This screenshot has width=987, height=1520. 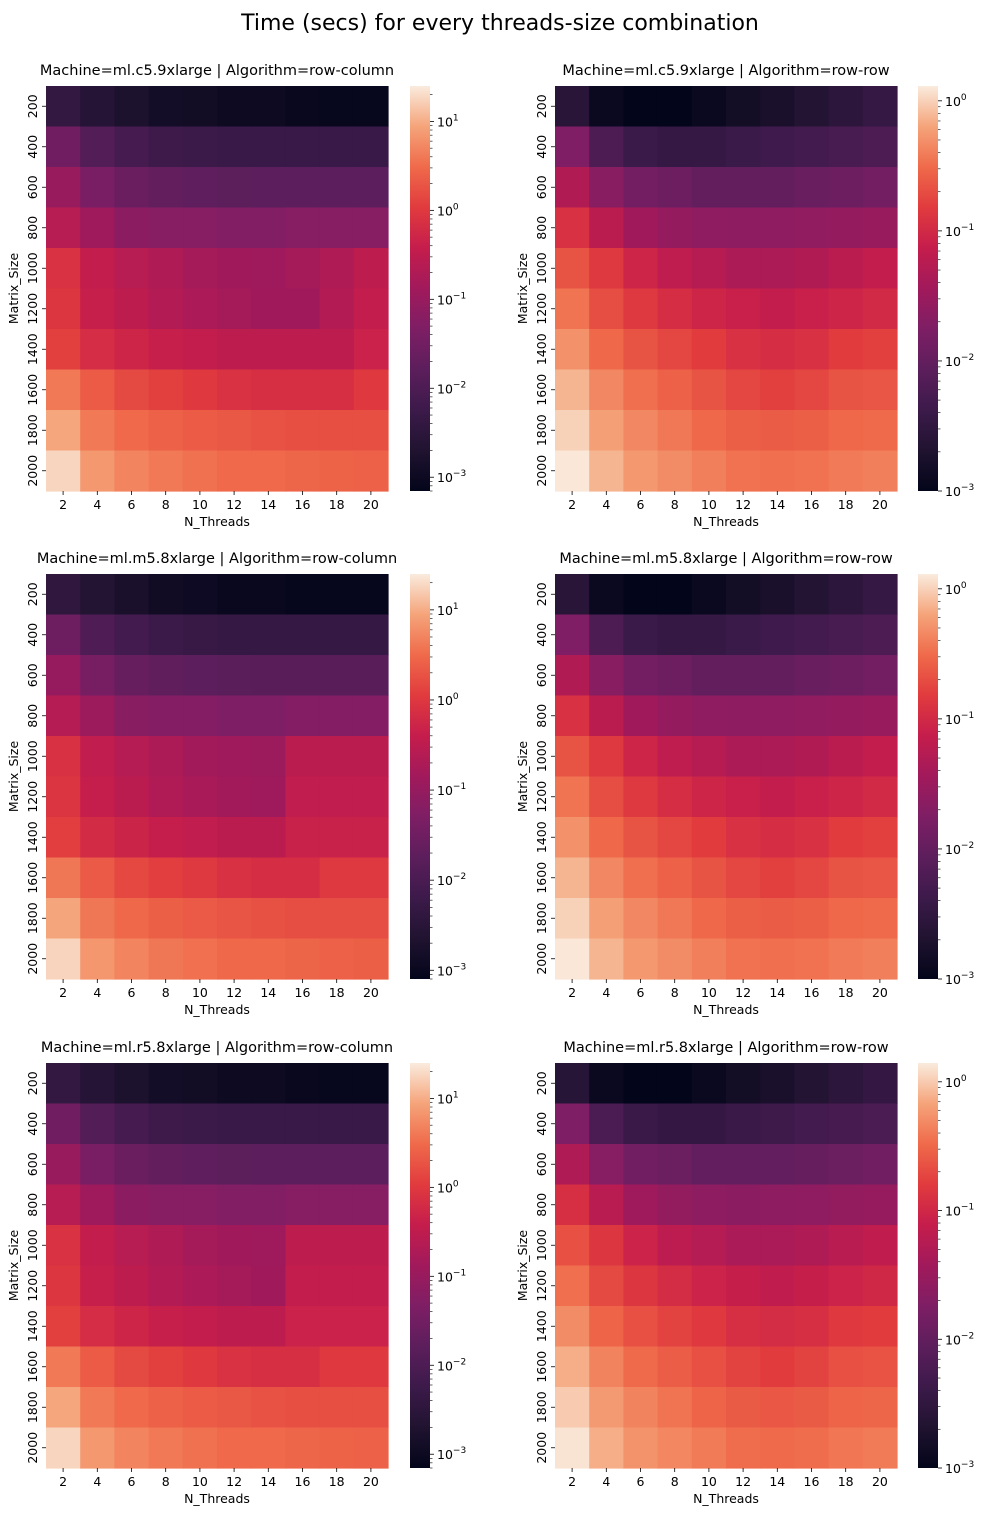 What do you see at coordinates (420, 1265) in the screenshot?
I see `colorbar` at bounding box center [420, 1265].